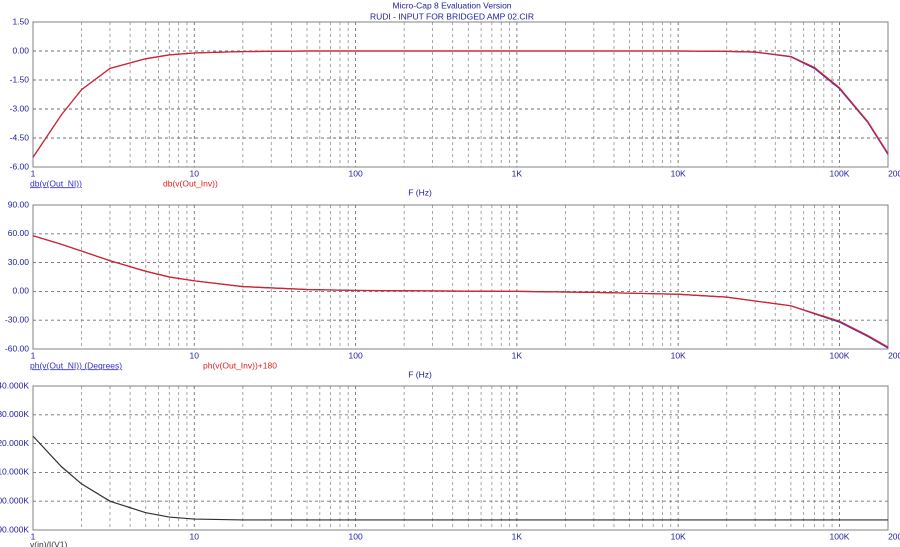 The image size is (900, 547). What do you see at coordinates (19, 262) in the screenshot?
I see `y-tick-label: 30.00` at bounding box center [19, 262].